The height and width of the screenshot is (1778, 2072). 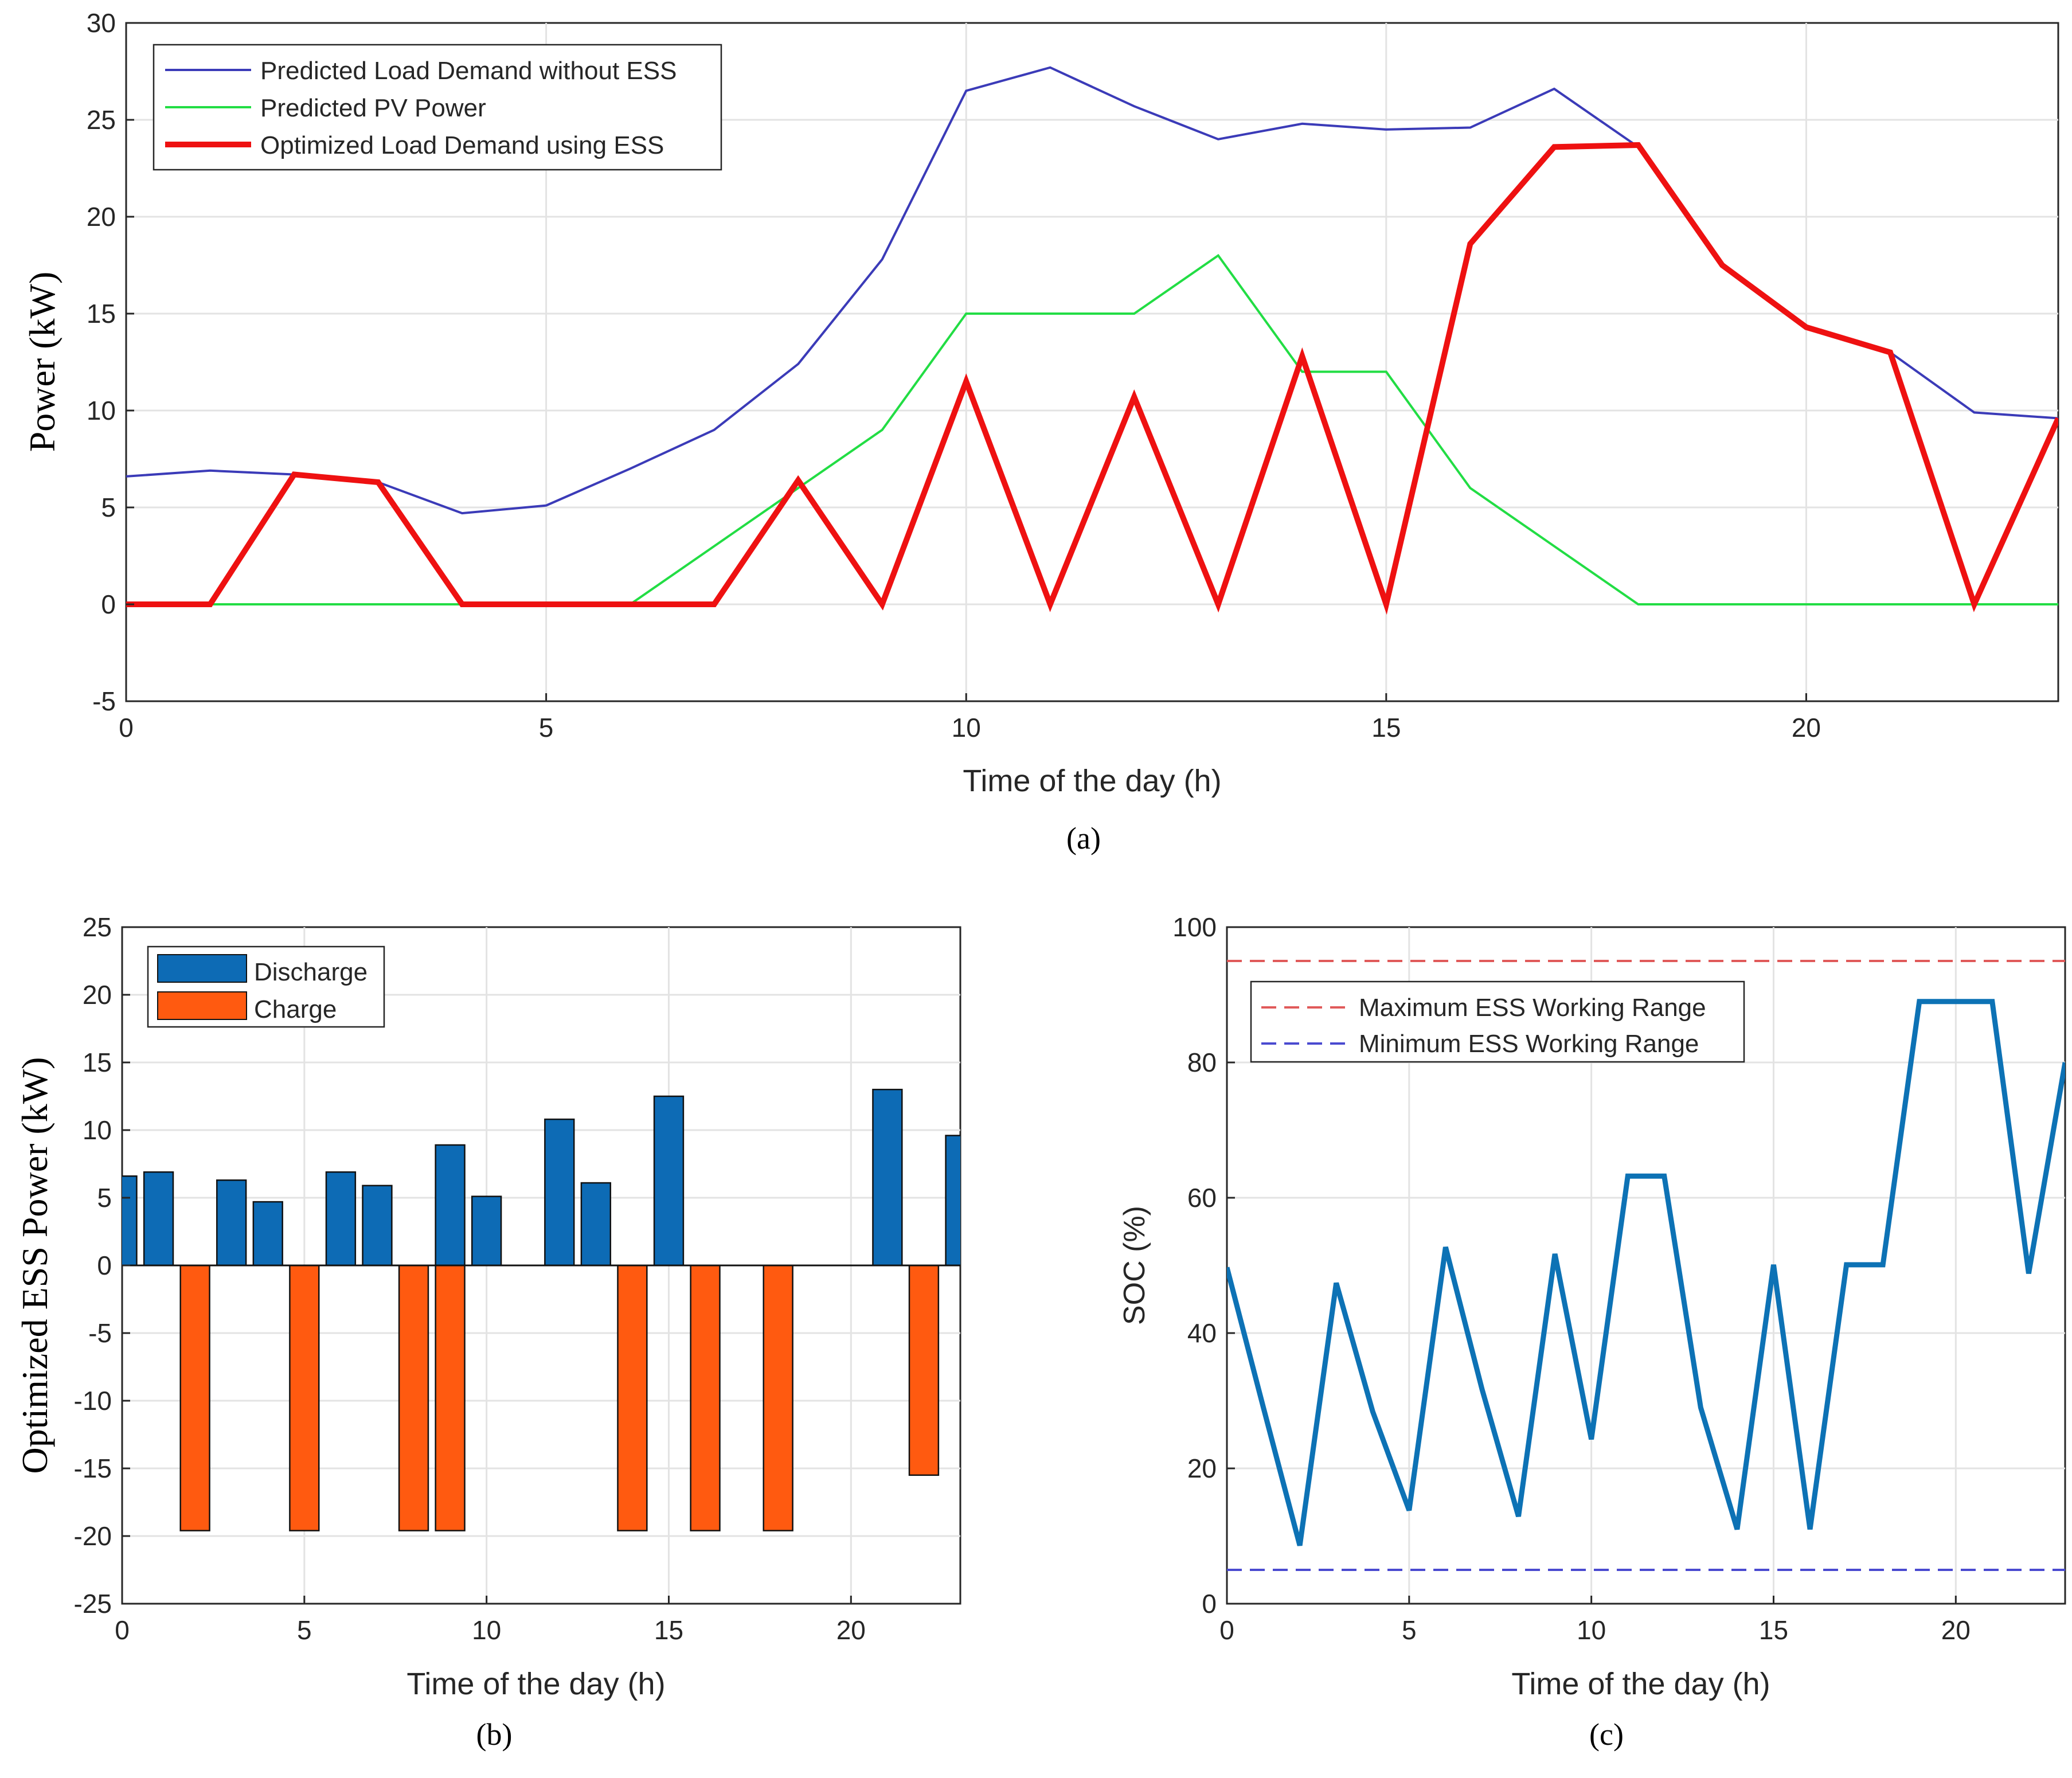 I want to click on panel-b-ytick-label: 20, so click(x=97, y=995).